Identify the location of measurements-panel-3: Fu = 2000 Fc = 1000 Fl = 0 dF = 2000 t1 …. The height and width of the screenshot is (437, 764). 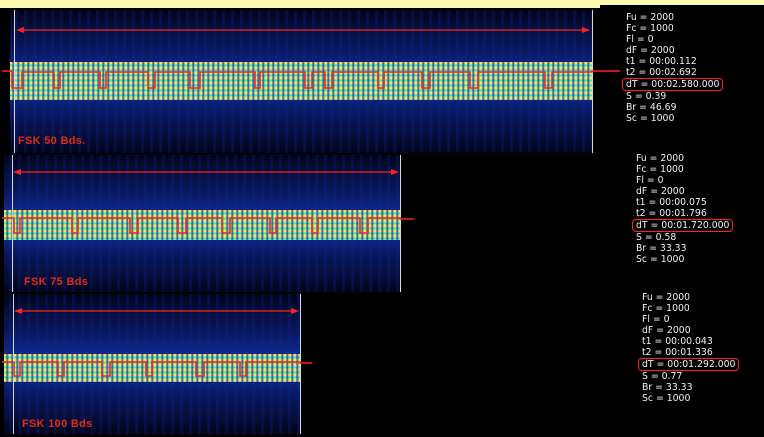
(689, 348).